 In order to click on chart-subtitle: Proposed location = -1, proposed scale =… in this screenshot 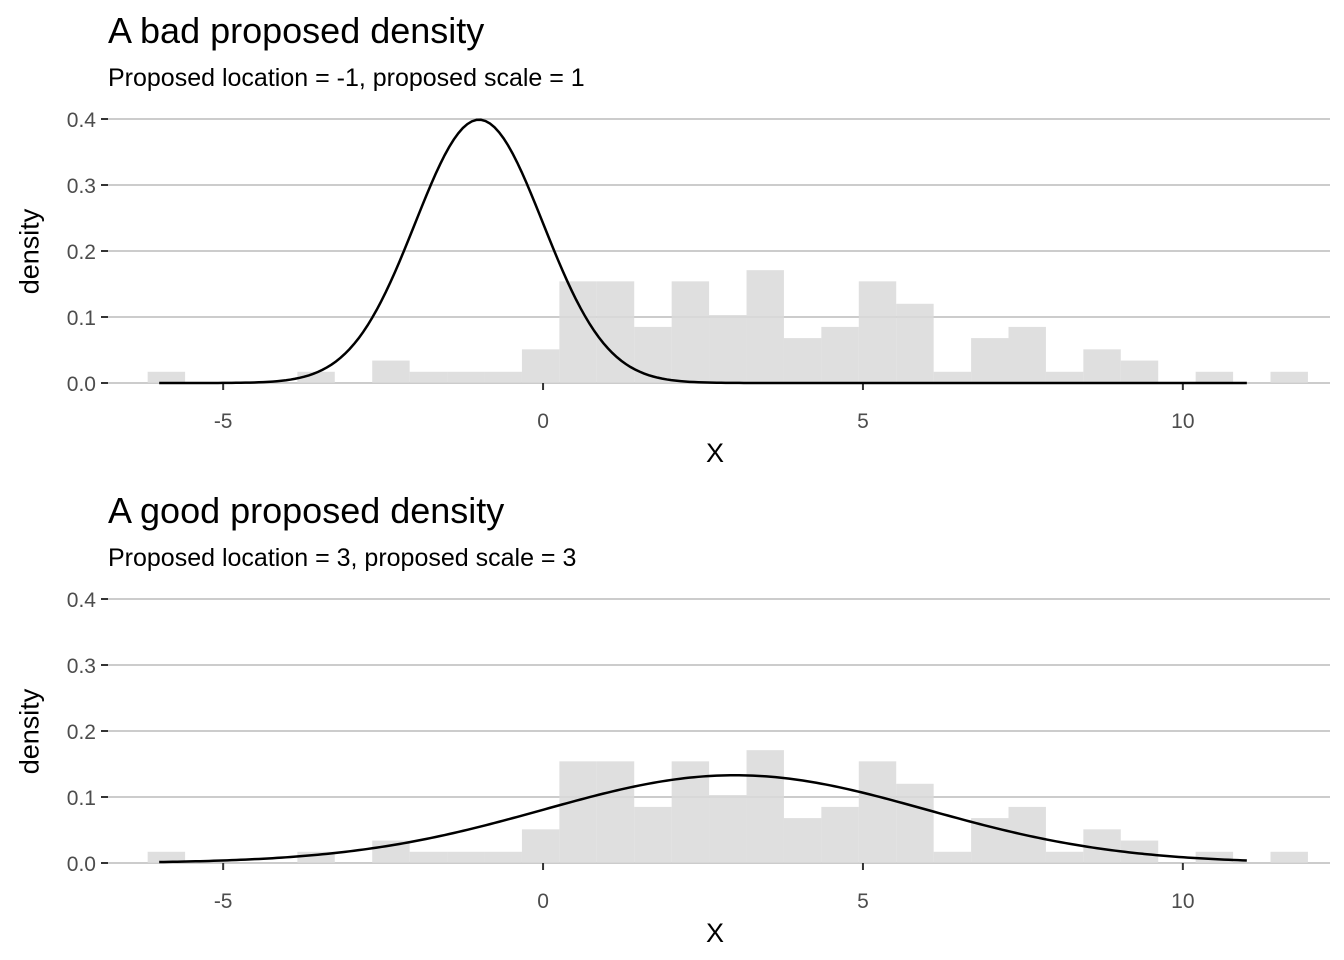, I will do `click(346, 78)`.